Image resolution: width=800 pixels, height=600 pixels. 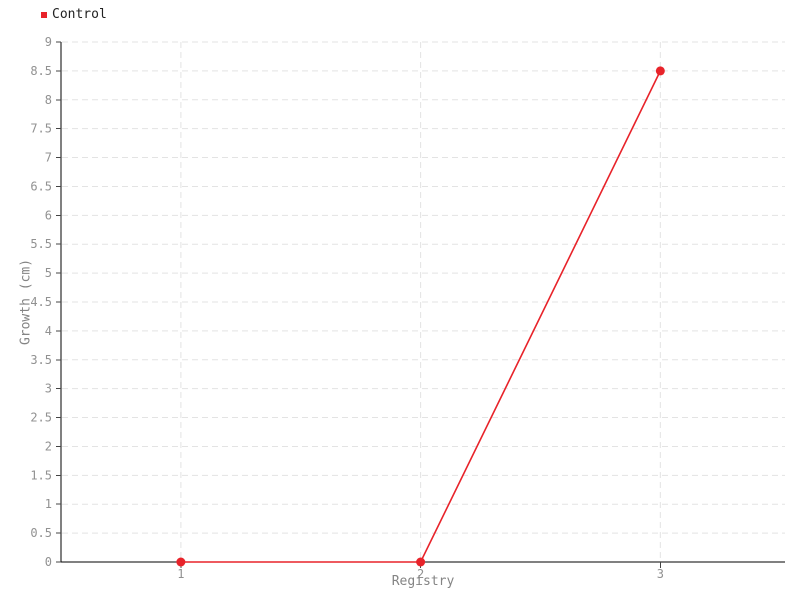 What do you see at coordinates (41, 71) in the screenshot?
I see `y-tick-label: 8.5` at bounding box center [41, 71].